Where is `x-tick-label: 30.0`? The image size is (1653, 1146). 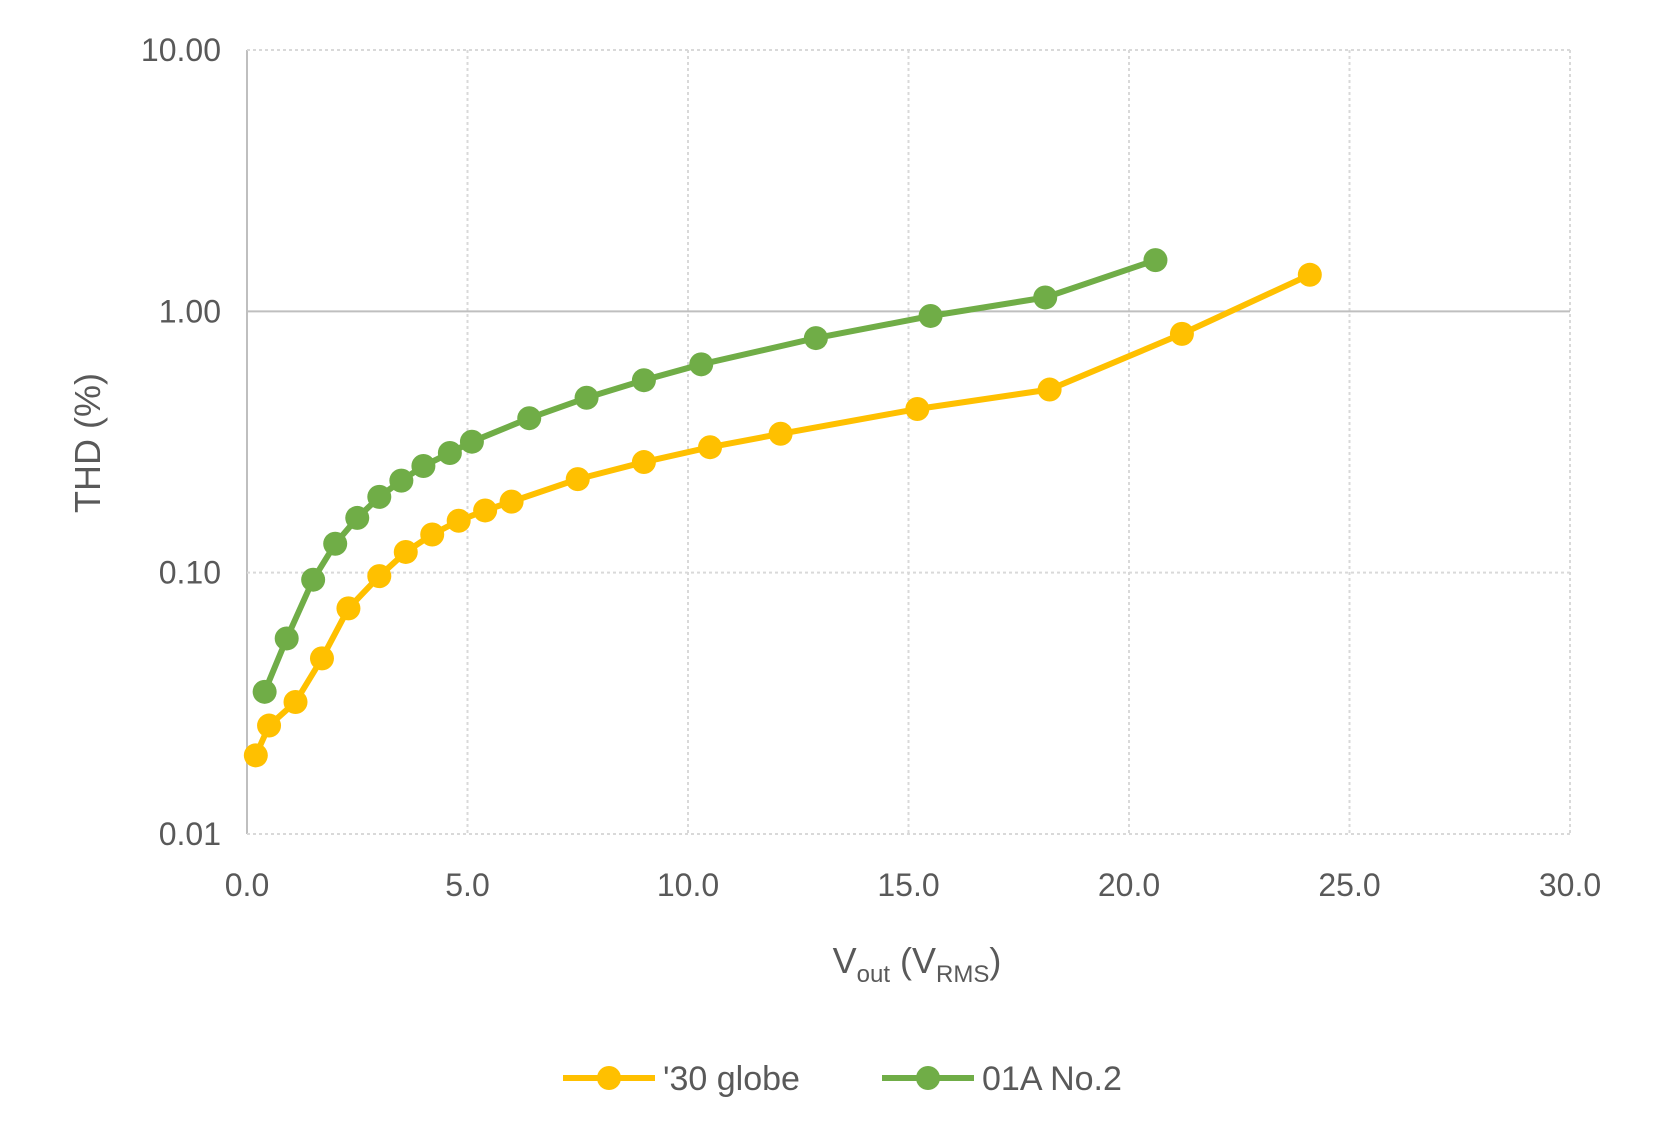
x-tick-label: 30.0 is located at coordinates (1570, 885).